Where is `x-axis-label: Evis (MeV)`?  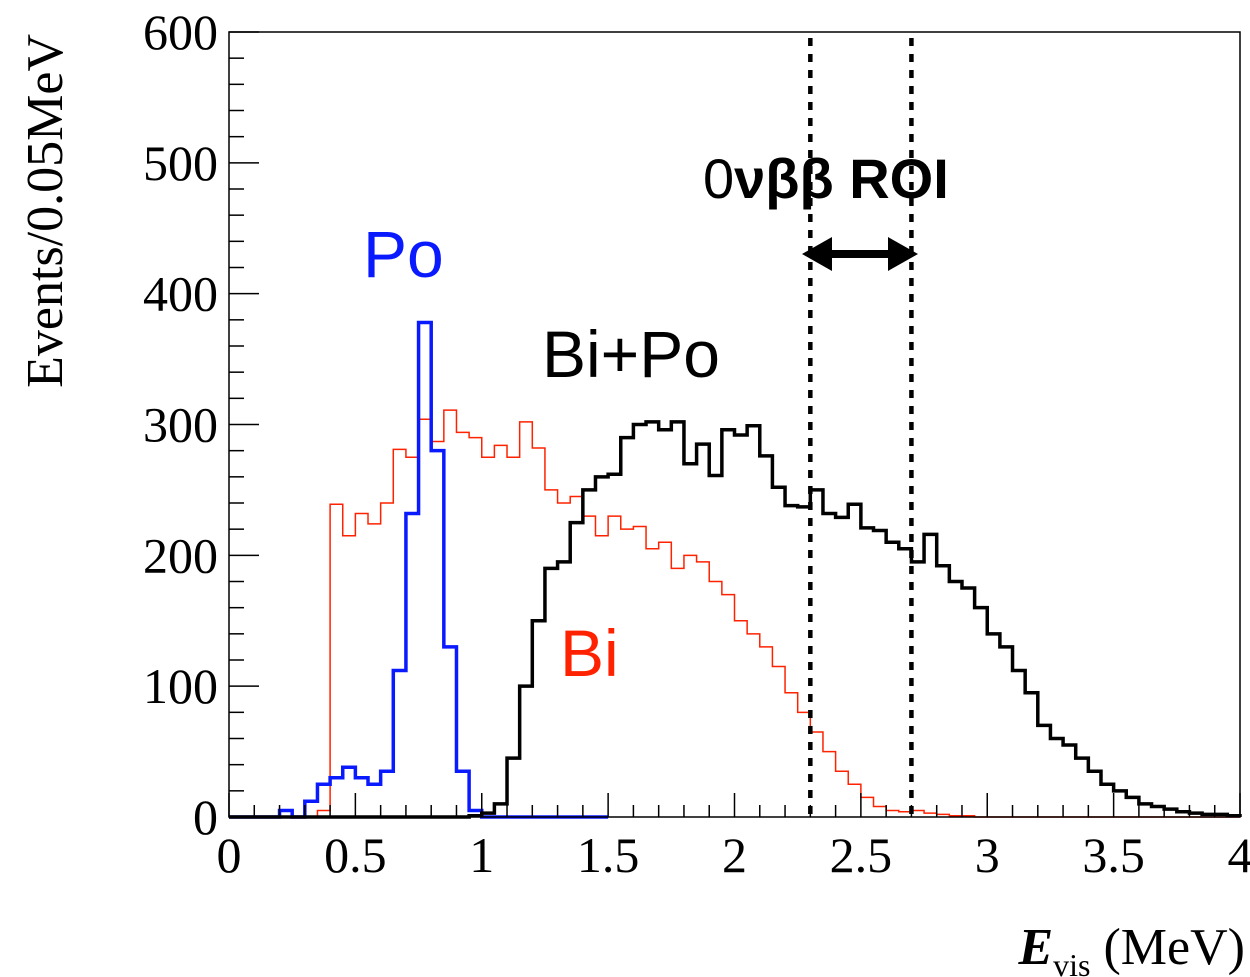 x-axis-label: Evis (MeV) is located at coordinates (1131, 948).